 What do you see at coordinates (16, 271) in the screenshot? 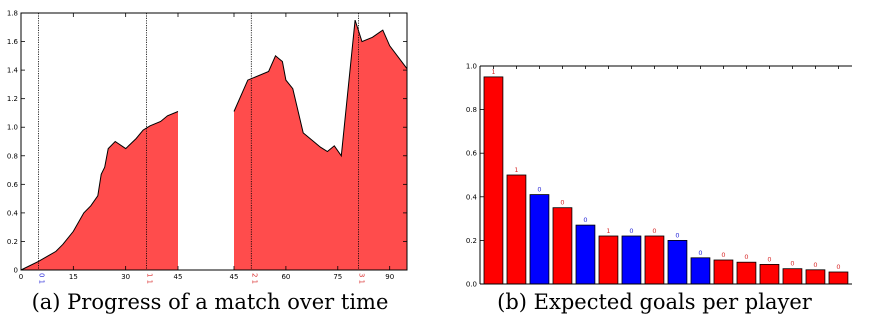
I see `y-tick-label: 0` at bounding box center [16, 271].